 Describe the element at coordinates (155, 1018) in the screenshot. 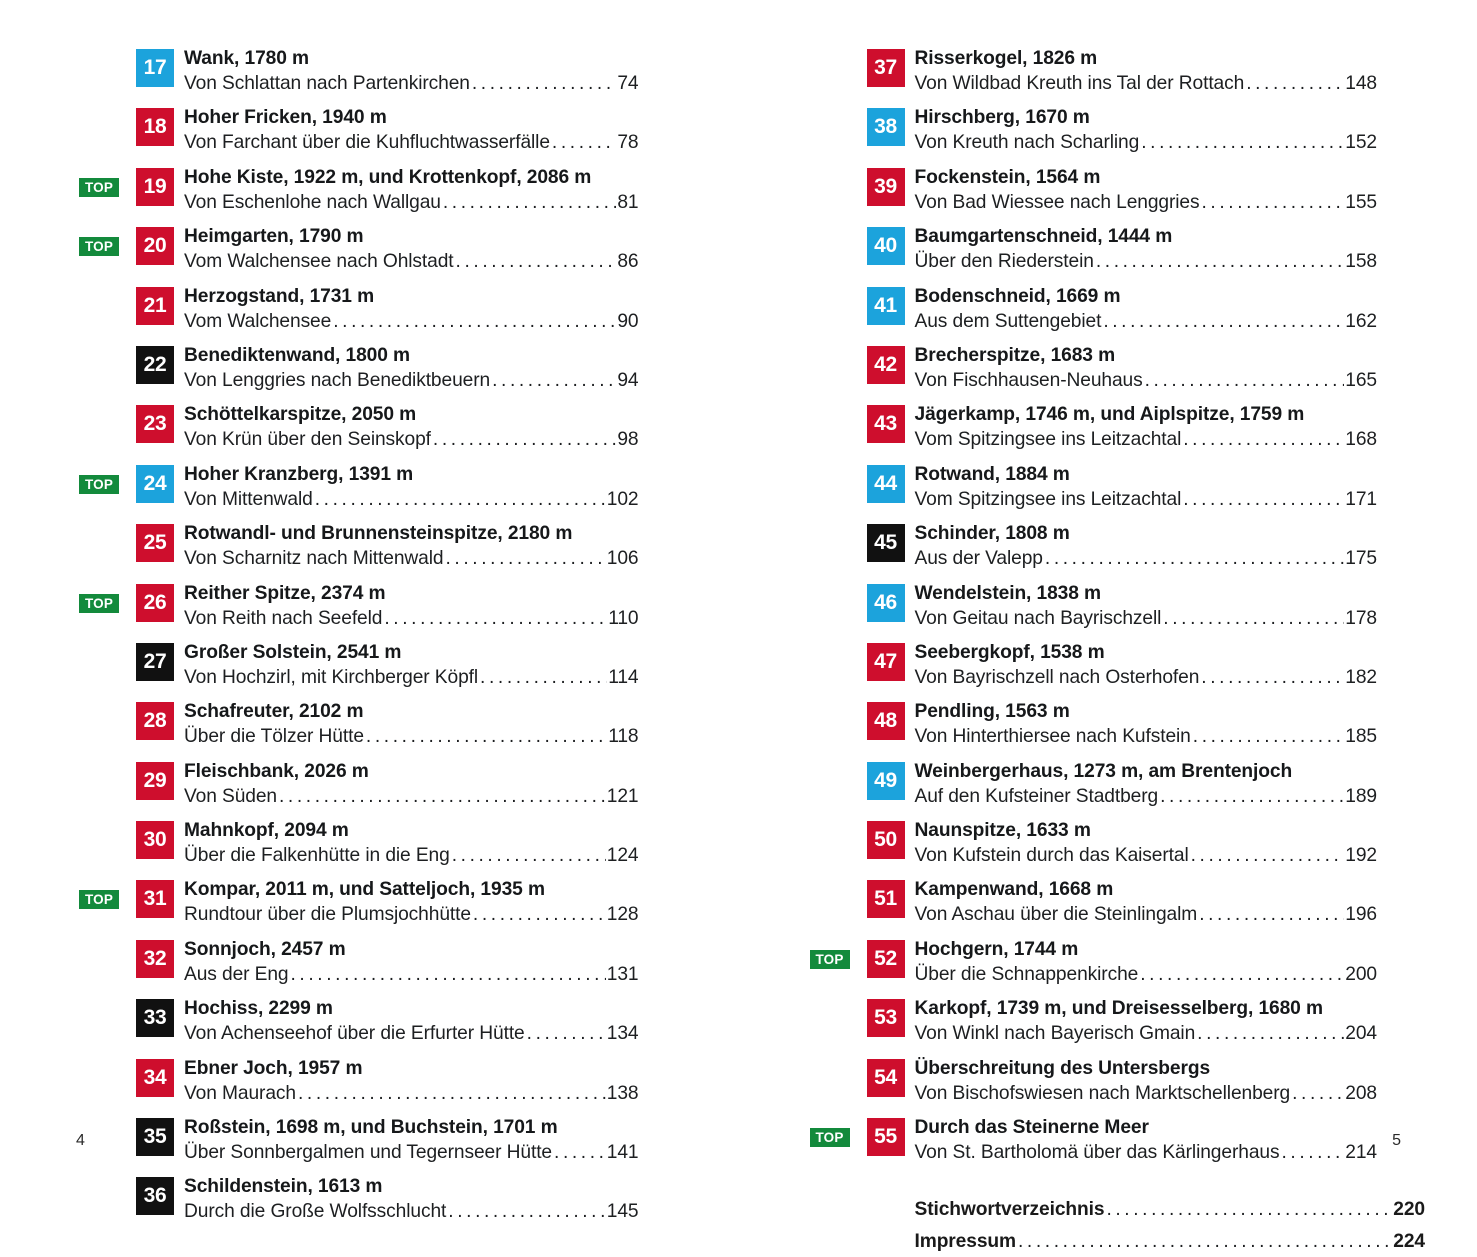

I see `tour-number-badge: 33` at that location.